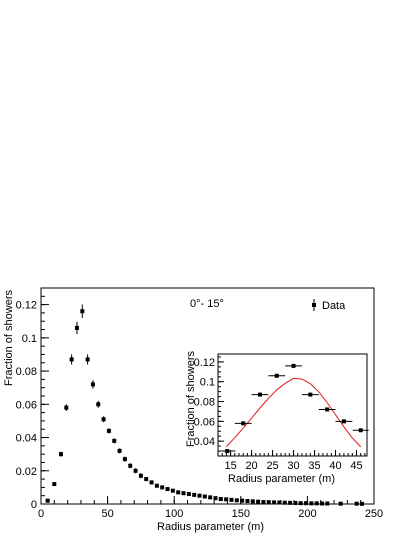 The height and width of the screenshot is (537, 415). Describe the element at coordinates (294, 412) in the screenshot. I see `inset-fit-curve` at that location.